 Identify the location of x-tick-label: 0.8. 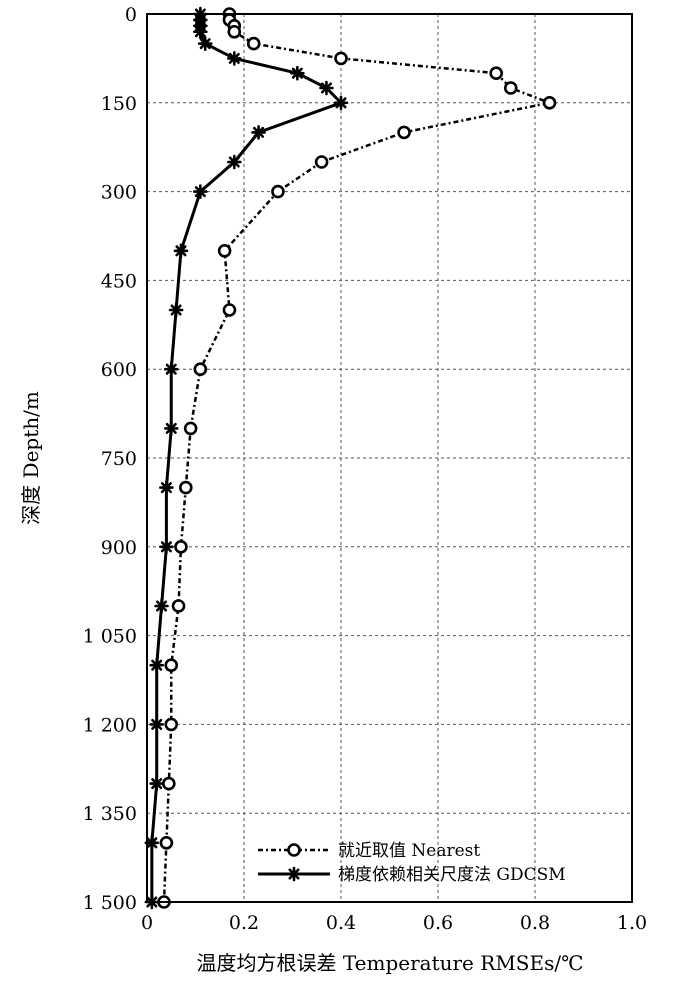
(535, 923).